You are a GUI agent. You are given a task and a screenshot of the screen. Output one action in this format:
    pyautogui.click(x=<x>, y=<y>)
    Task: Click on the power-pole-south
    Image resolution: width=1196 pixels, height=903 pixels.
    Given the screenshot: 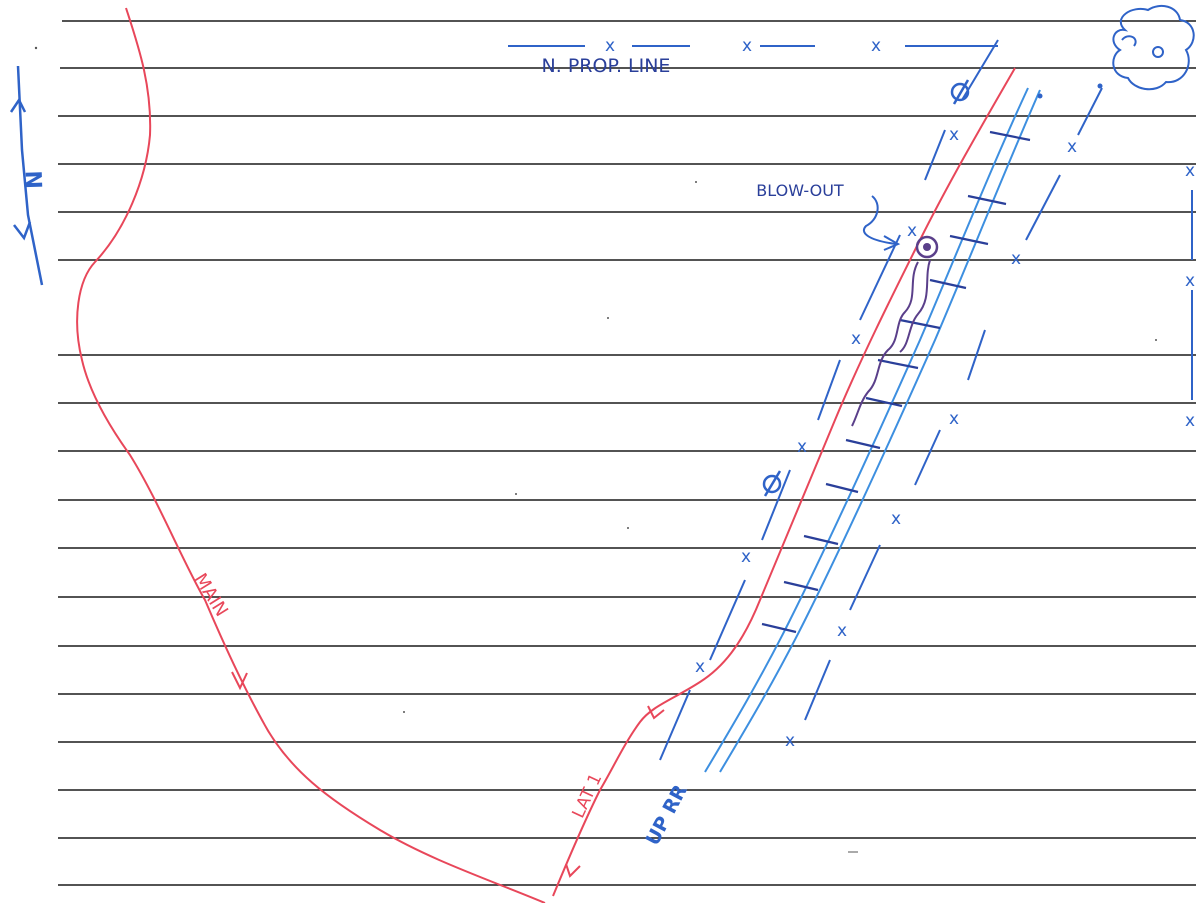 What is the action you would take?
    pyautogui.click(x=772, y=483)
    